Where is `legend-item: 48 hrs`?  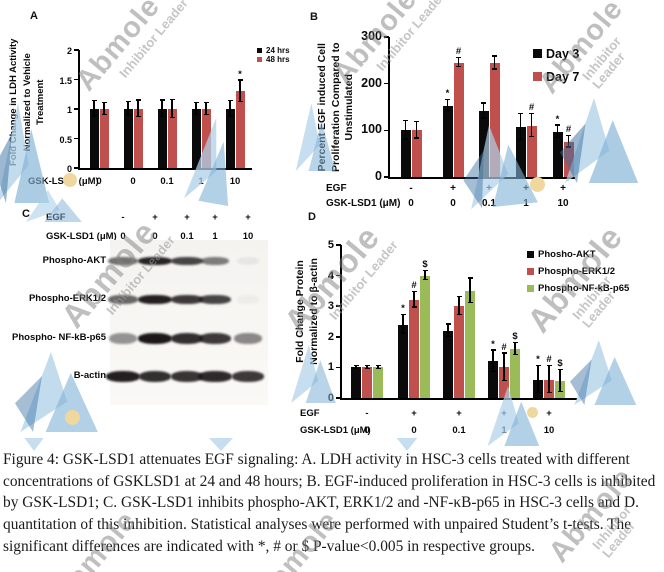
legend-item: 48 hrs is located at coordinates (273, 59).